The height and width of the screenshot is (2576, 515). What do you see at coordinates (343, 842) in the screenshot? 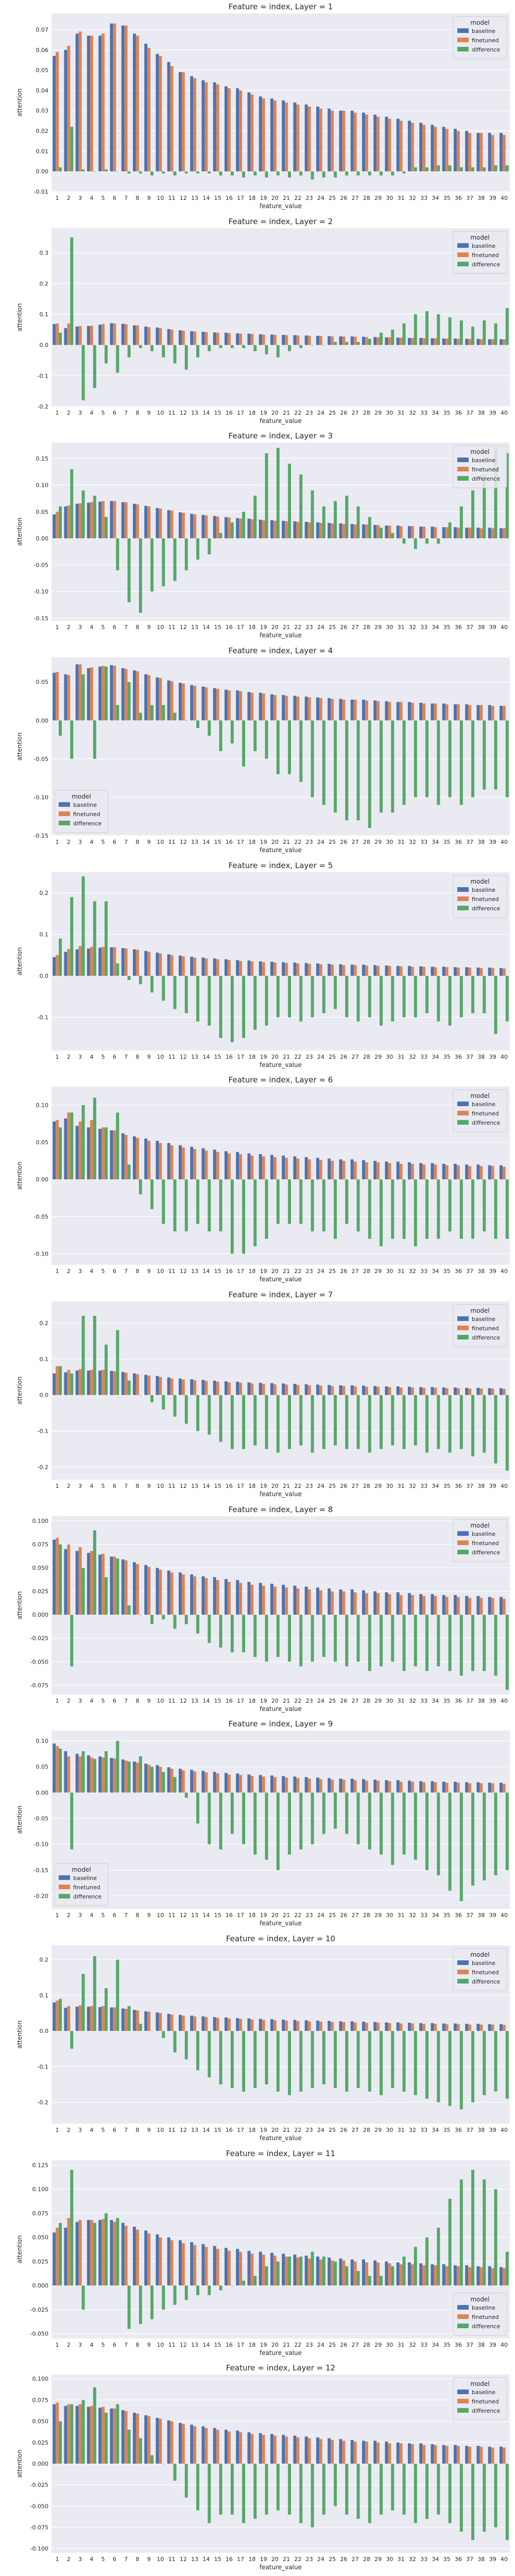
I see `x-tick-label: 26` at bounding box center [343, 842].